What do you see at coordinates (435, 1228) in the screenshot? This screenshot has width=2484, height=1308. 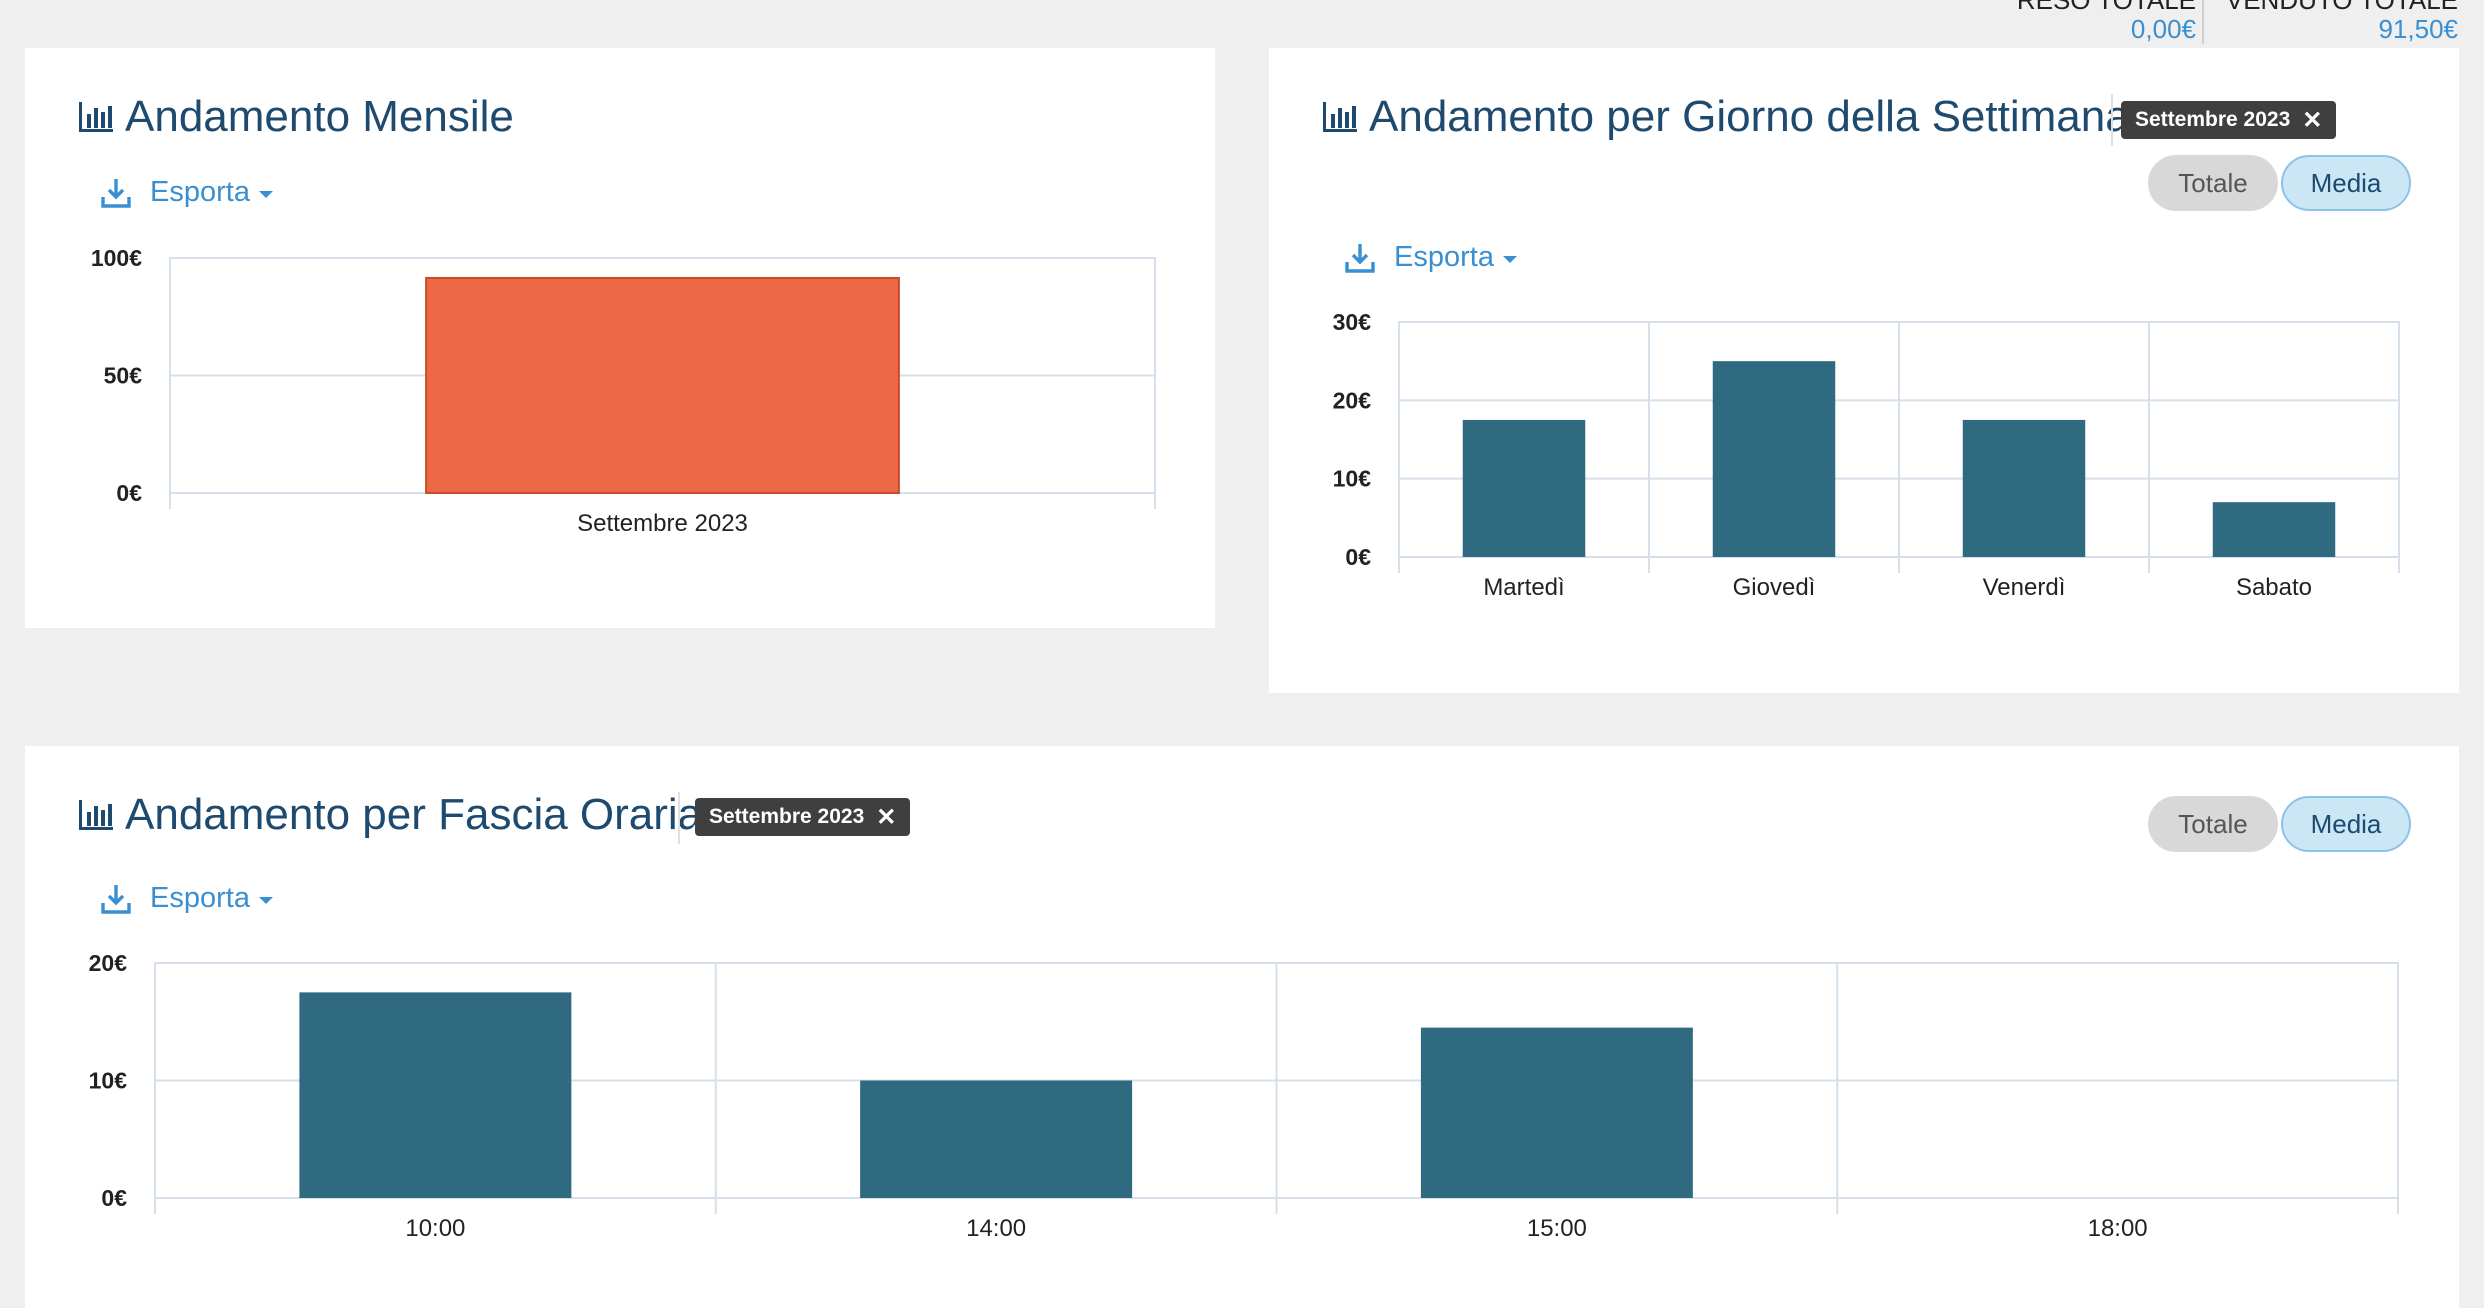 I see `x-tick-label: 10:00` at bounding box center [435, 1228].